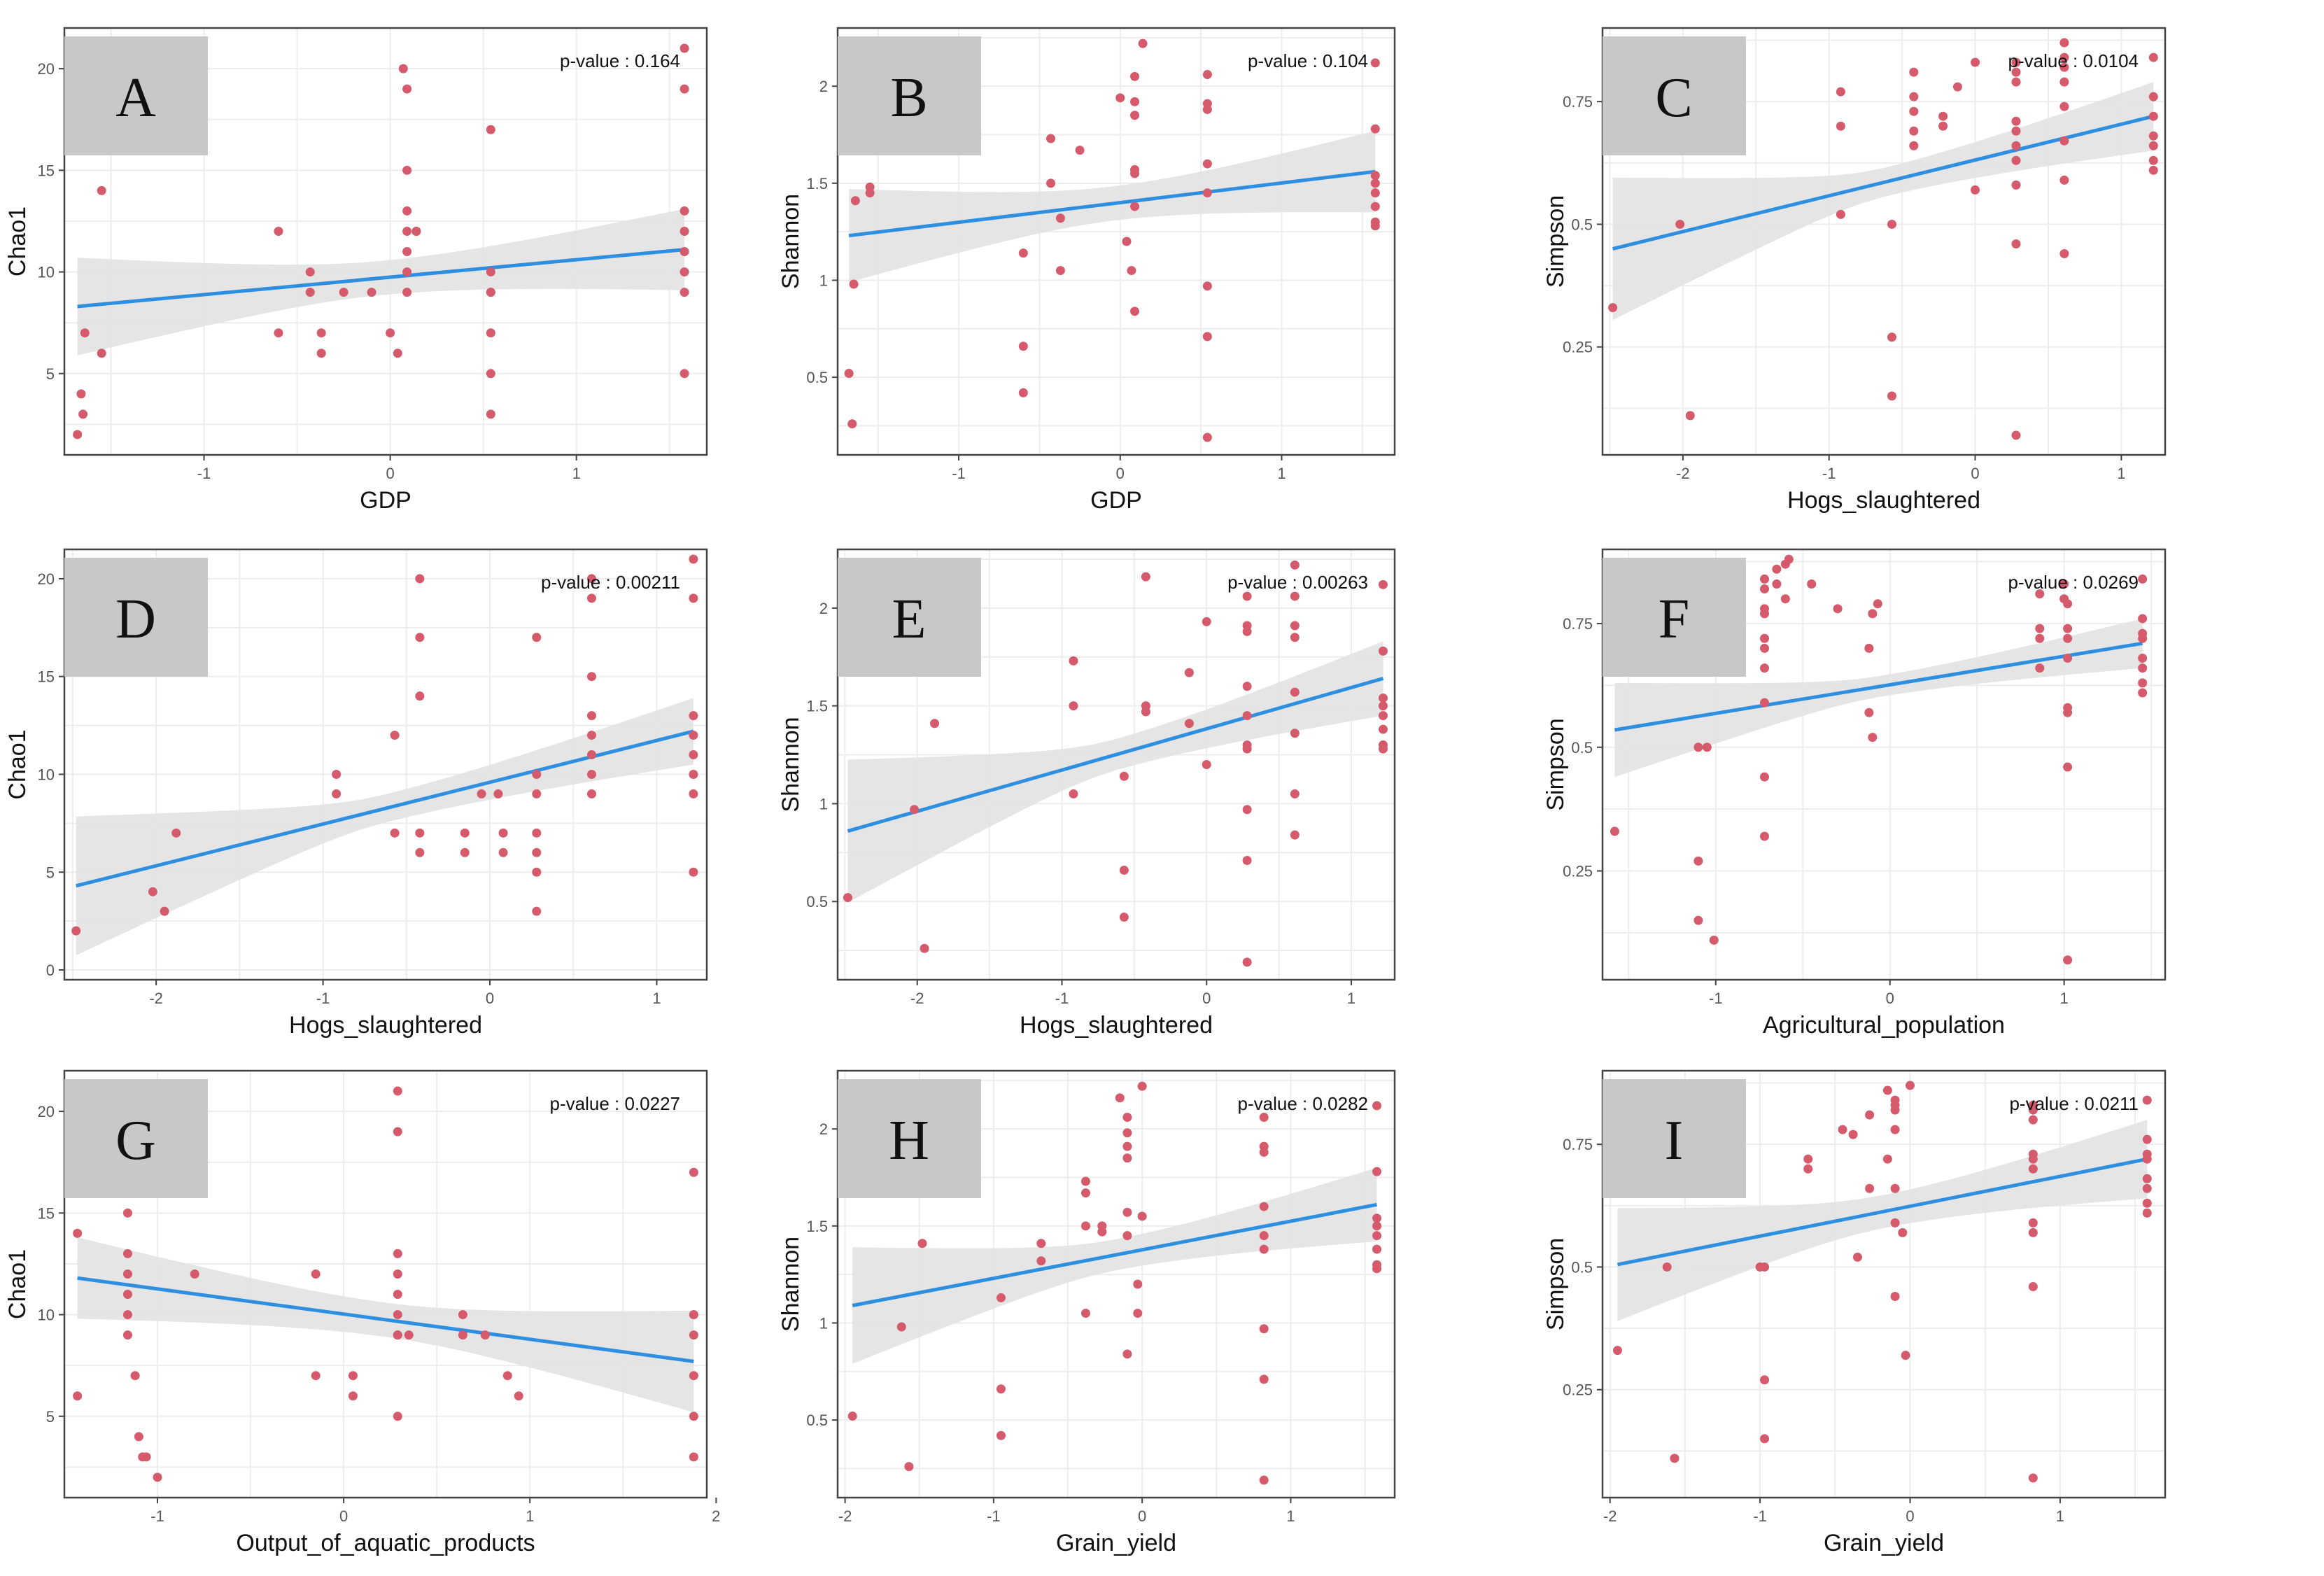 The image size is (2324, 1576). Describe the element at coordinates (1297, 582) in the screenshot. I see `pvalue-annotation: p-value : 0.00263` at that location.